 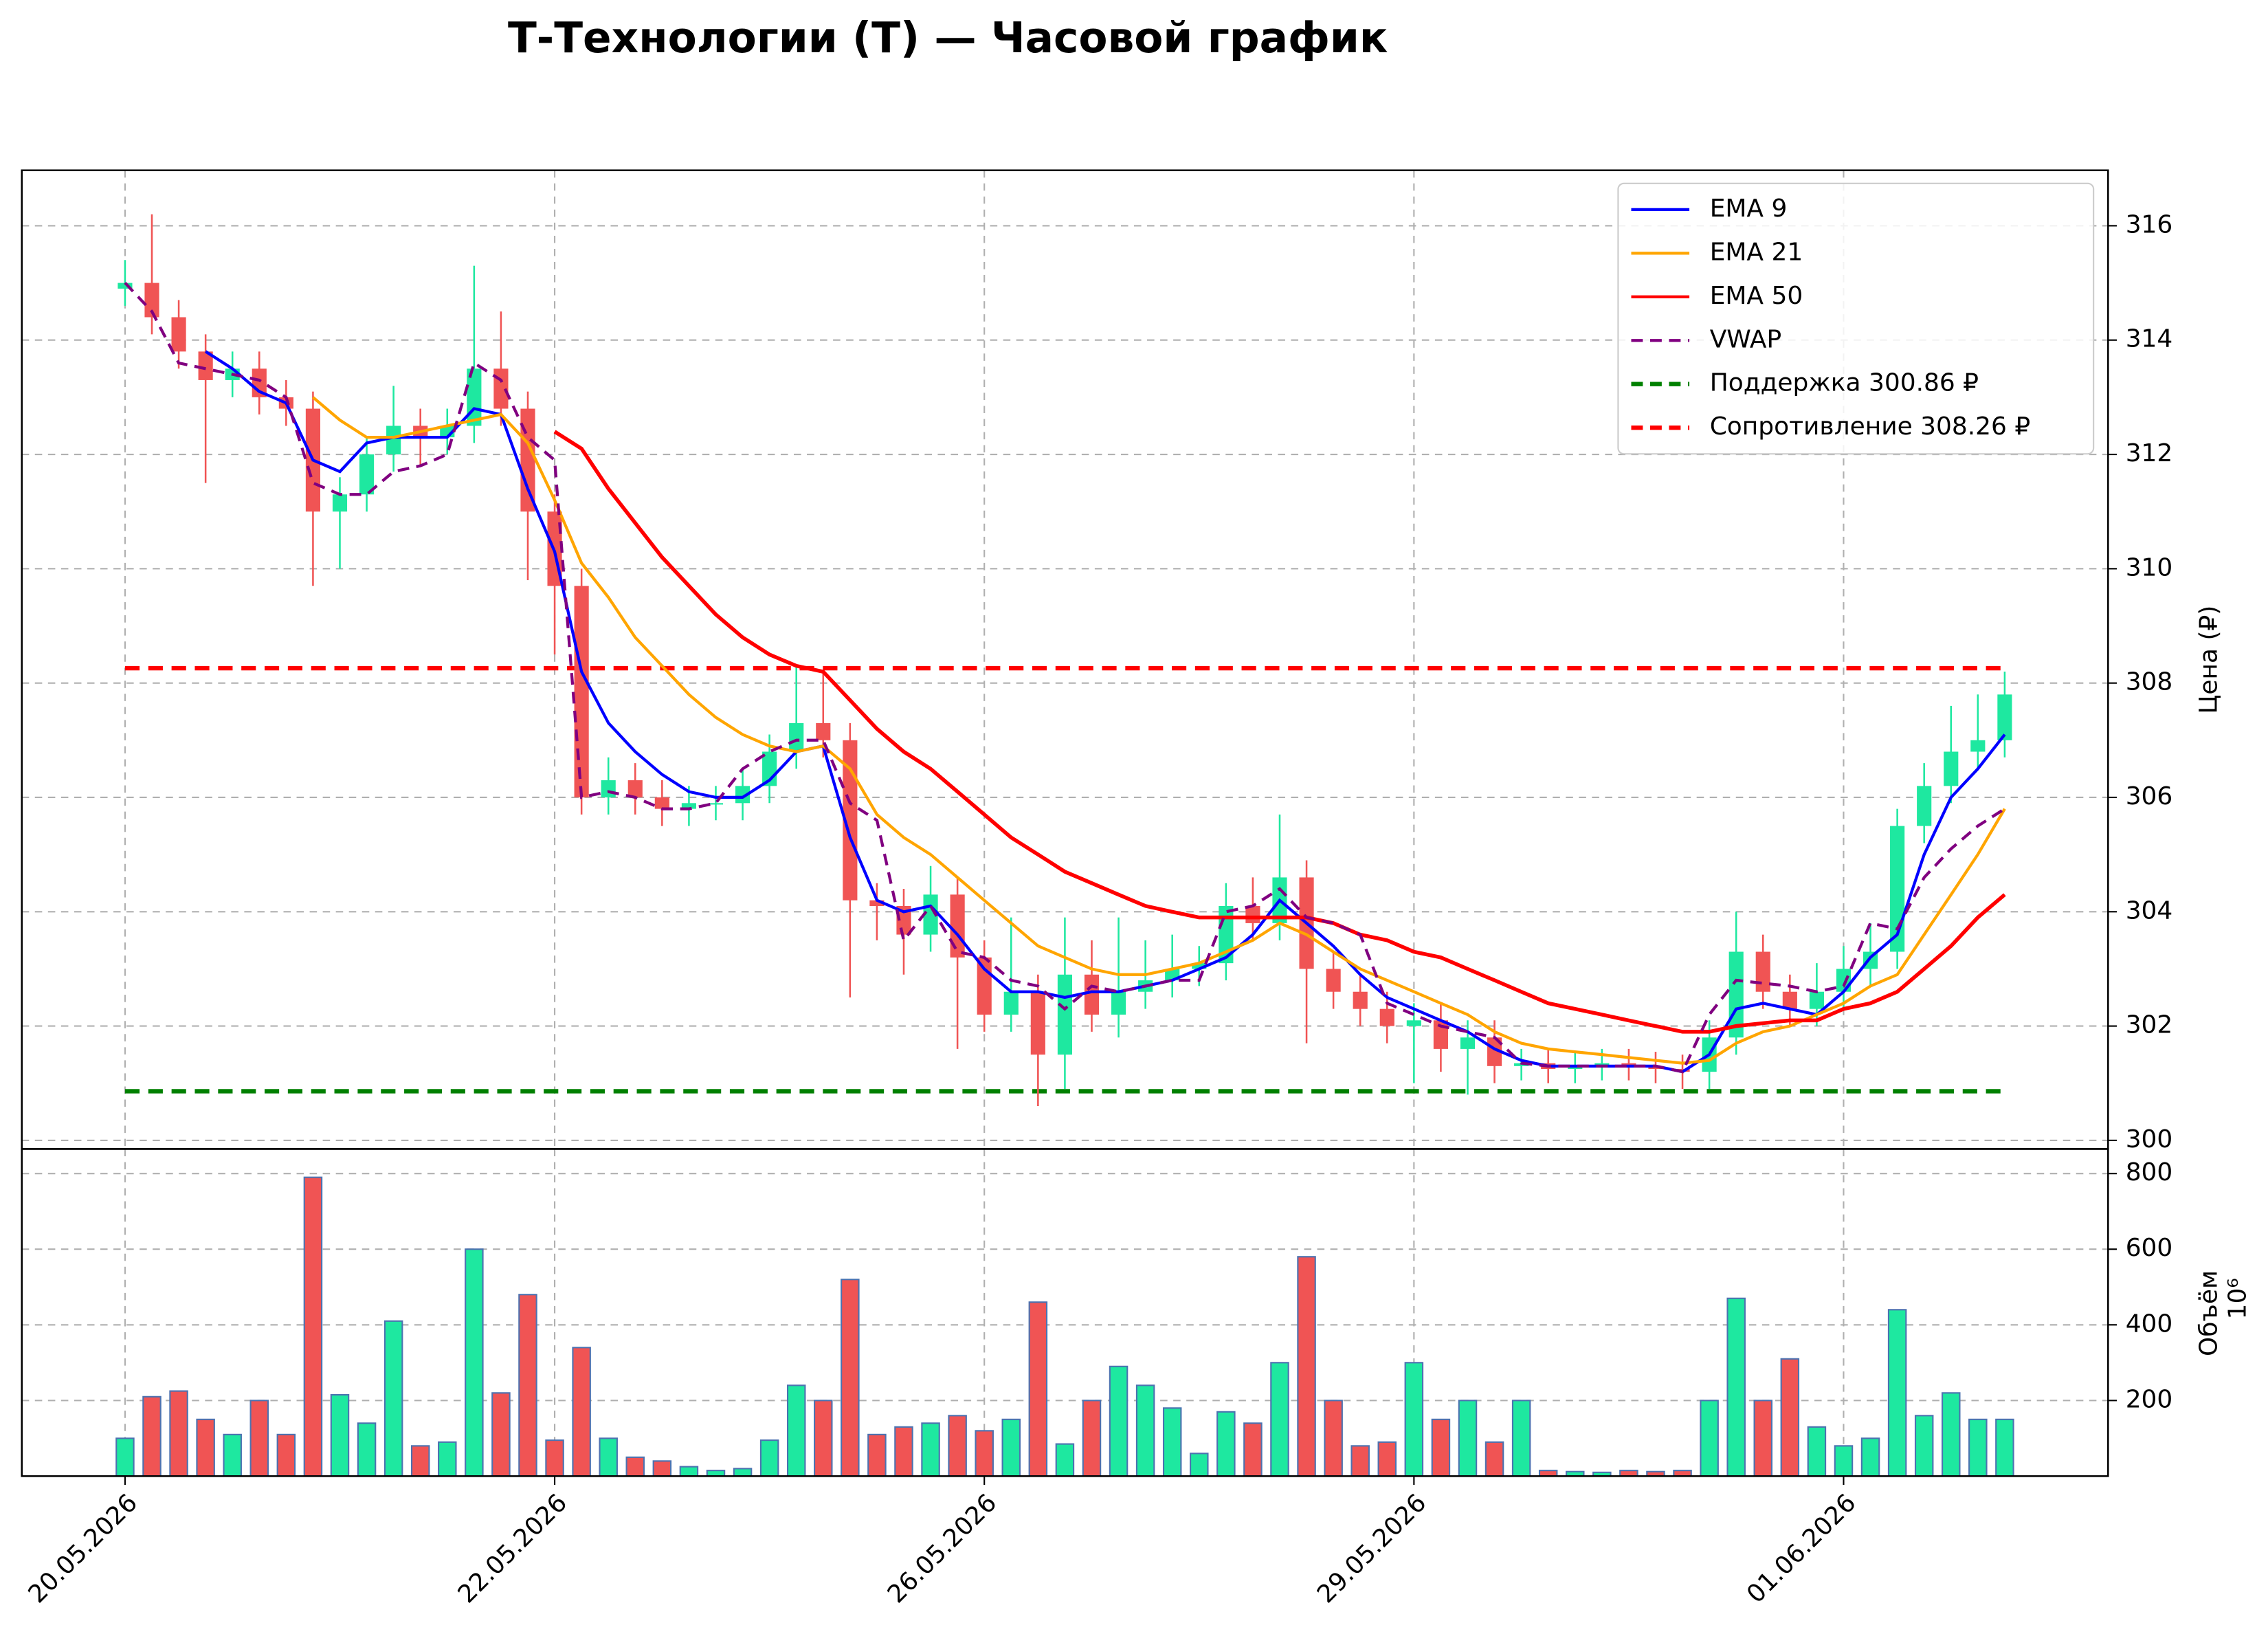 I want to click on x-tick-label: 29.05.2026, so click(x=1372, y=1549).